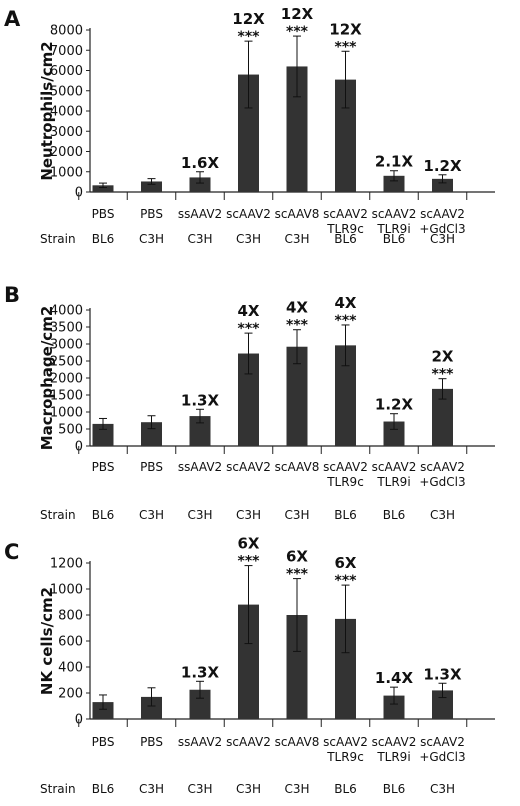  What do you see at coordinates (70, 694) in the screenshot?
I see `y-tick-label: 200` at bounding box center [70, 694].